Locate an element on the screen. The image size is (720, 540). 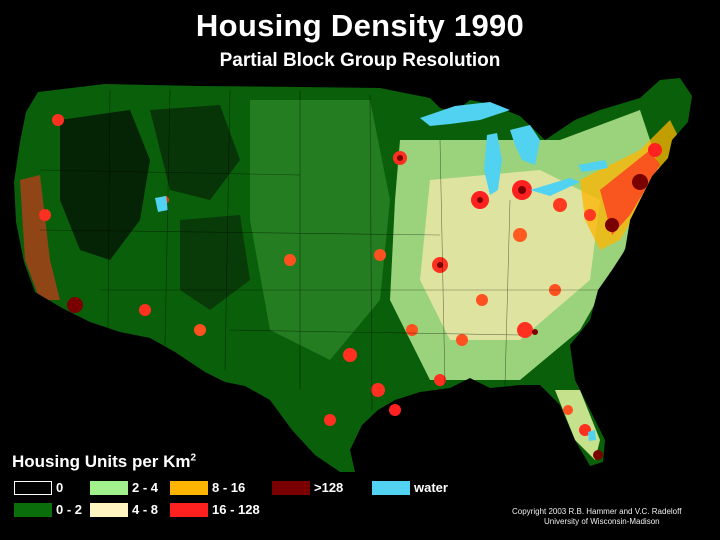
legend-title: Housing Units per Km2 is located at coordinates (104, 461).